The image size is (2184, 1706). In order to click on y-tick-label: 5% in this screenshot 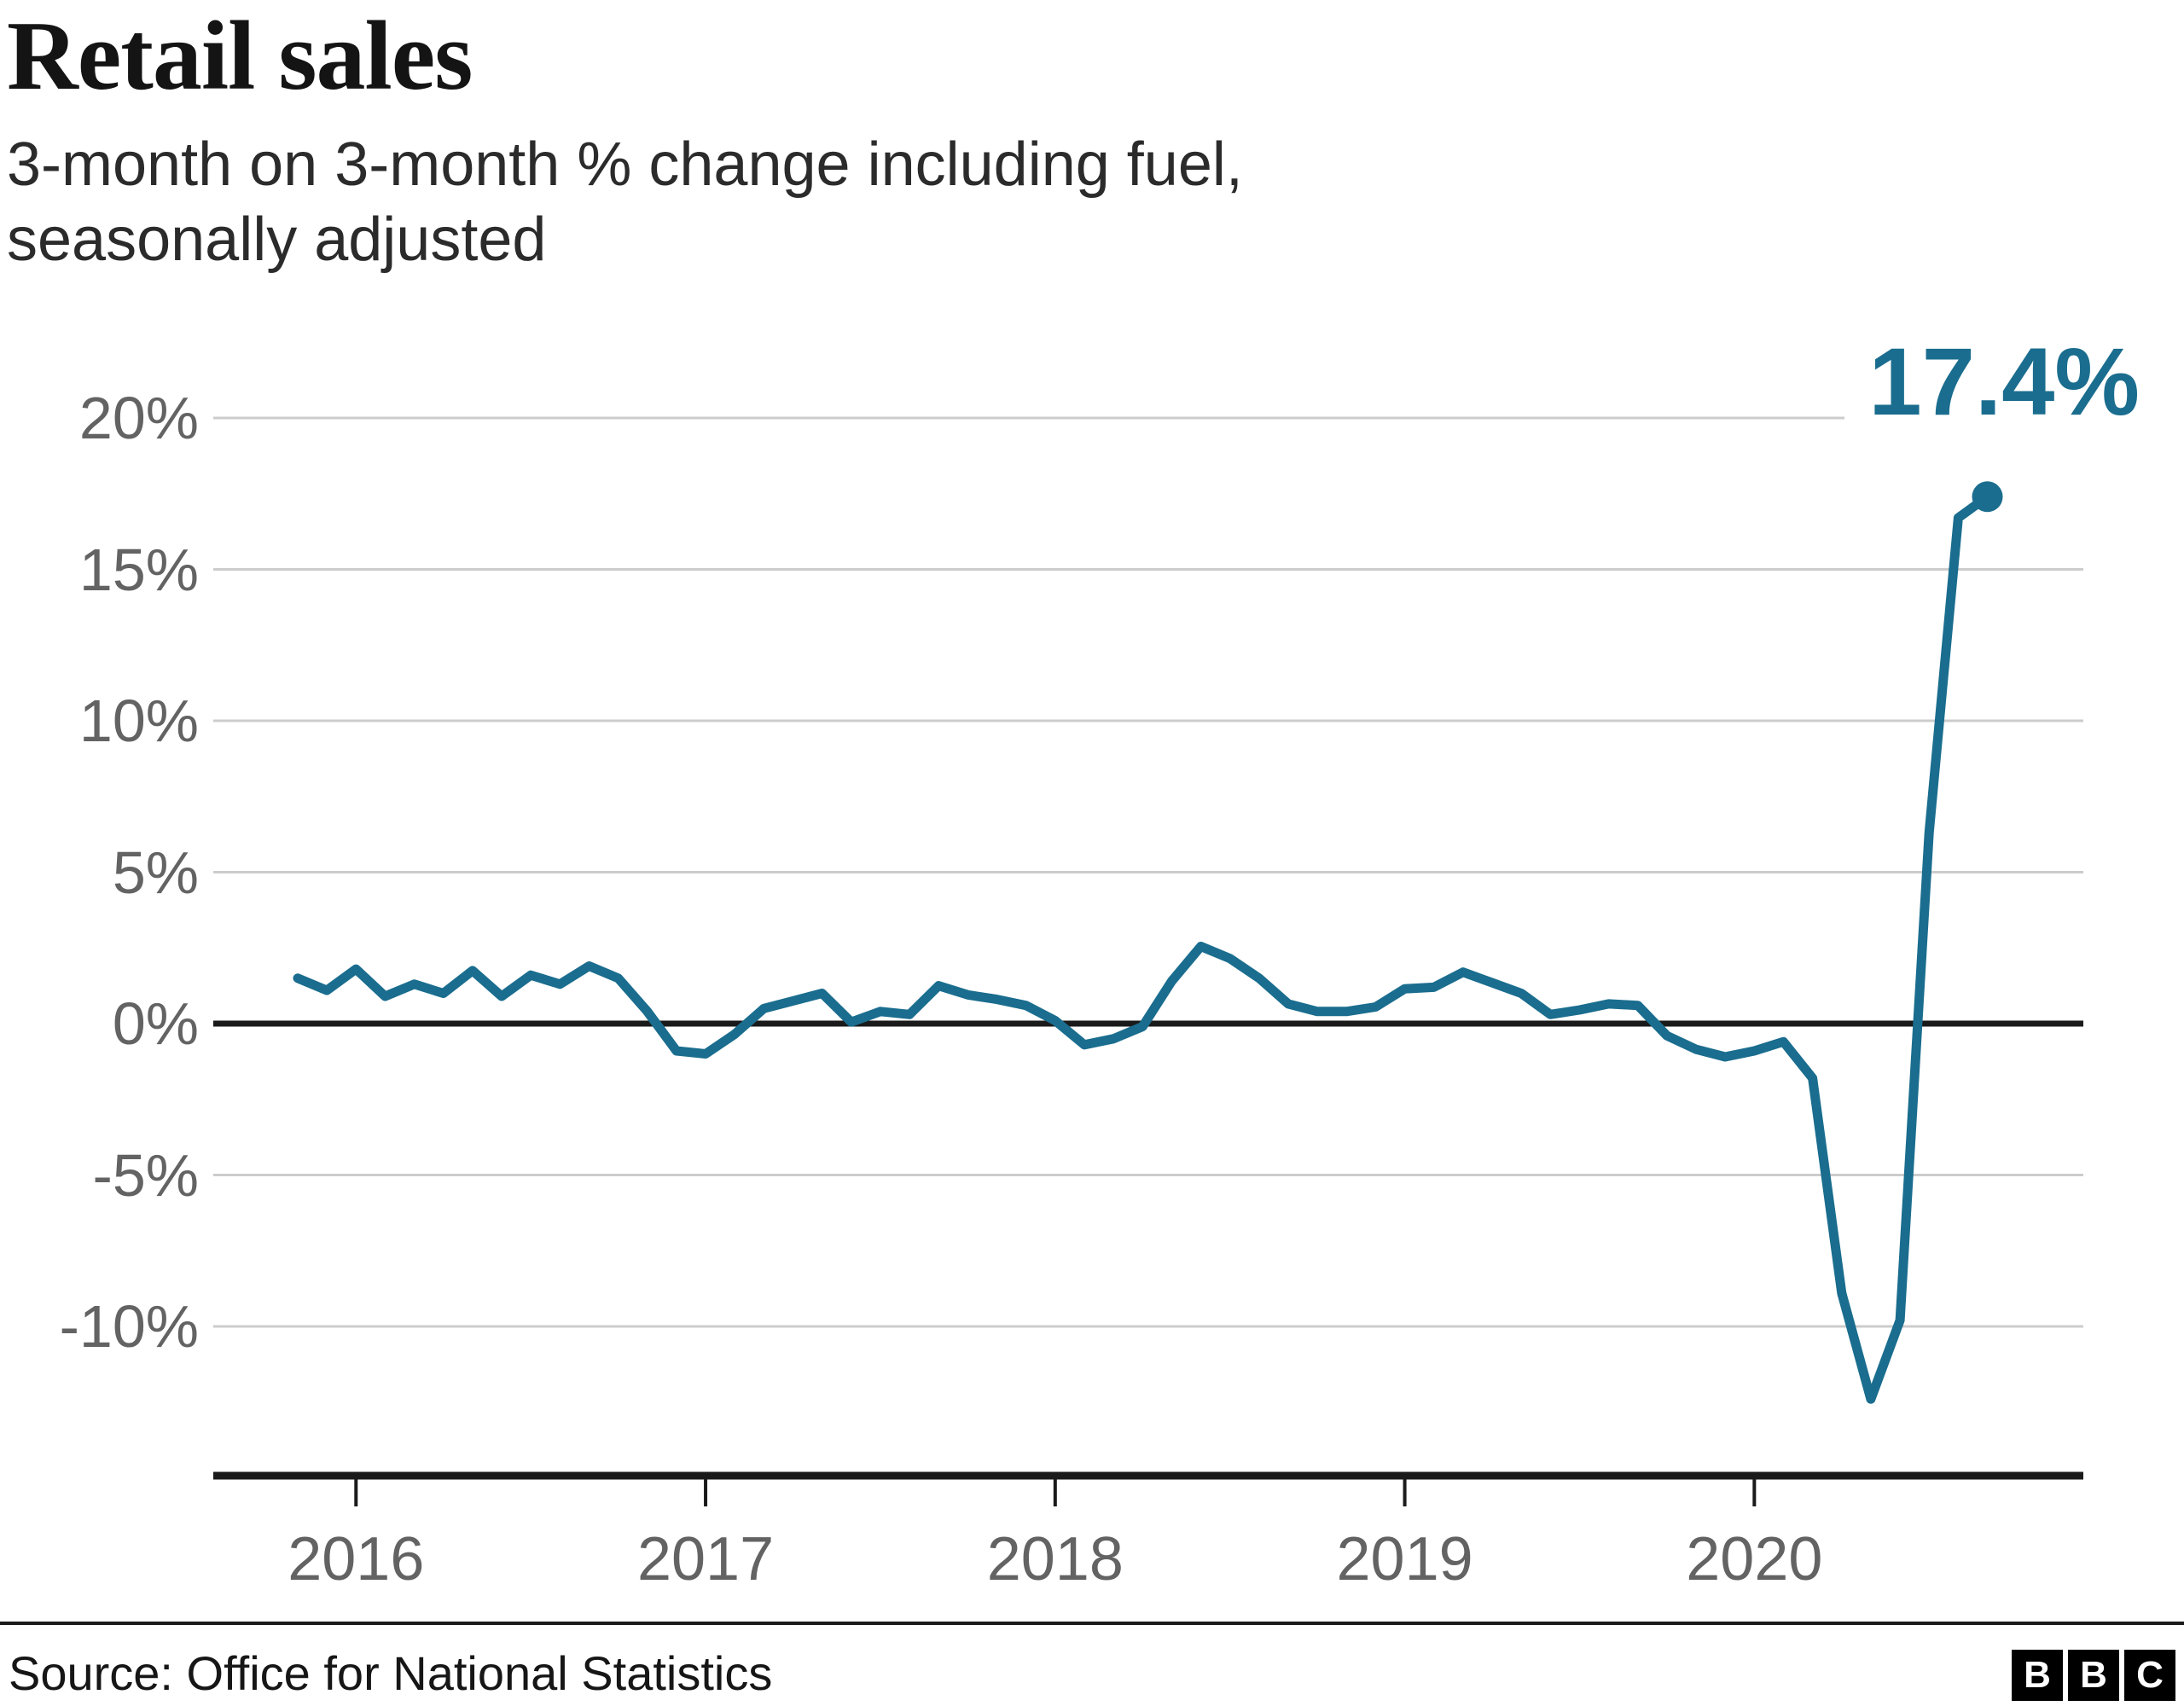, I will do `click(155, 872)`.